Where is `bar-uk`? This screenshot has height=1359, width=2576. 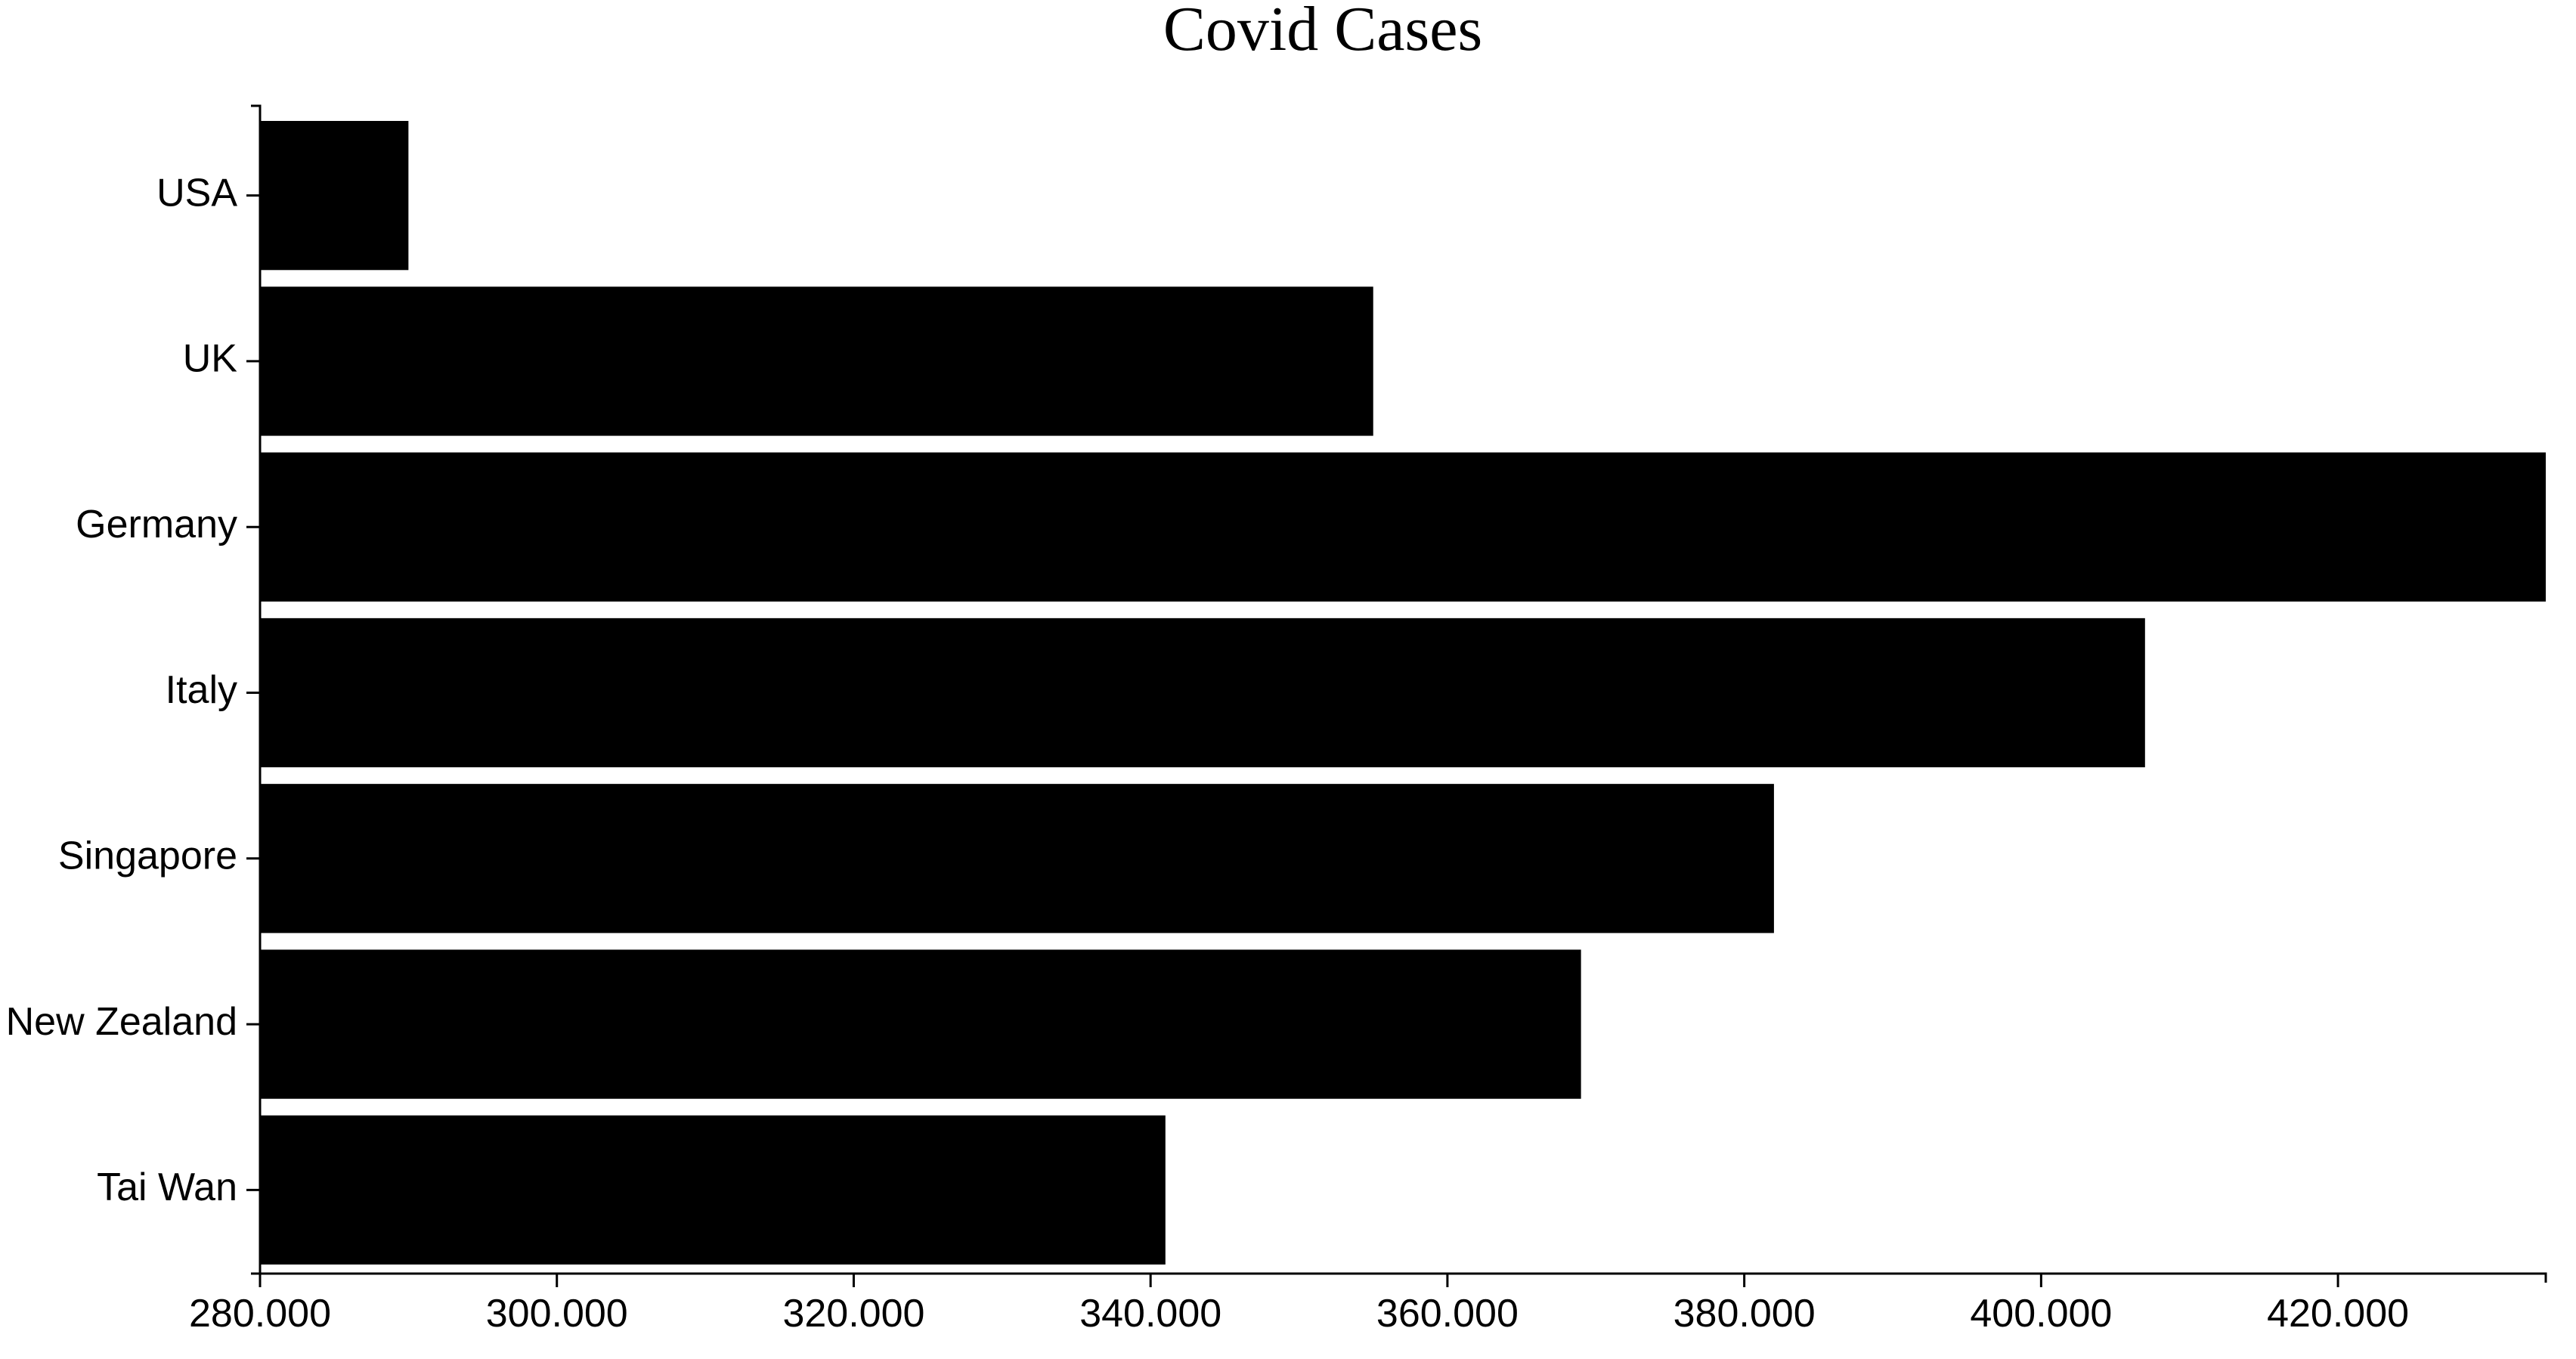
bar-uk is located at coordinates (817, 361).